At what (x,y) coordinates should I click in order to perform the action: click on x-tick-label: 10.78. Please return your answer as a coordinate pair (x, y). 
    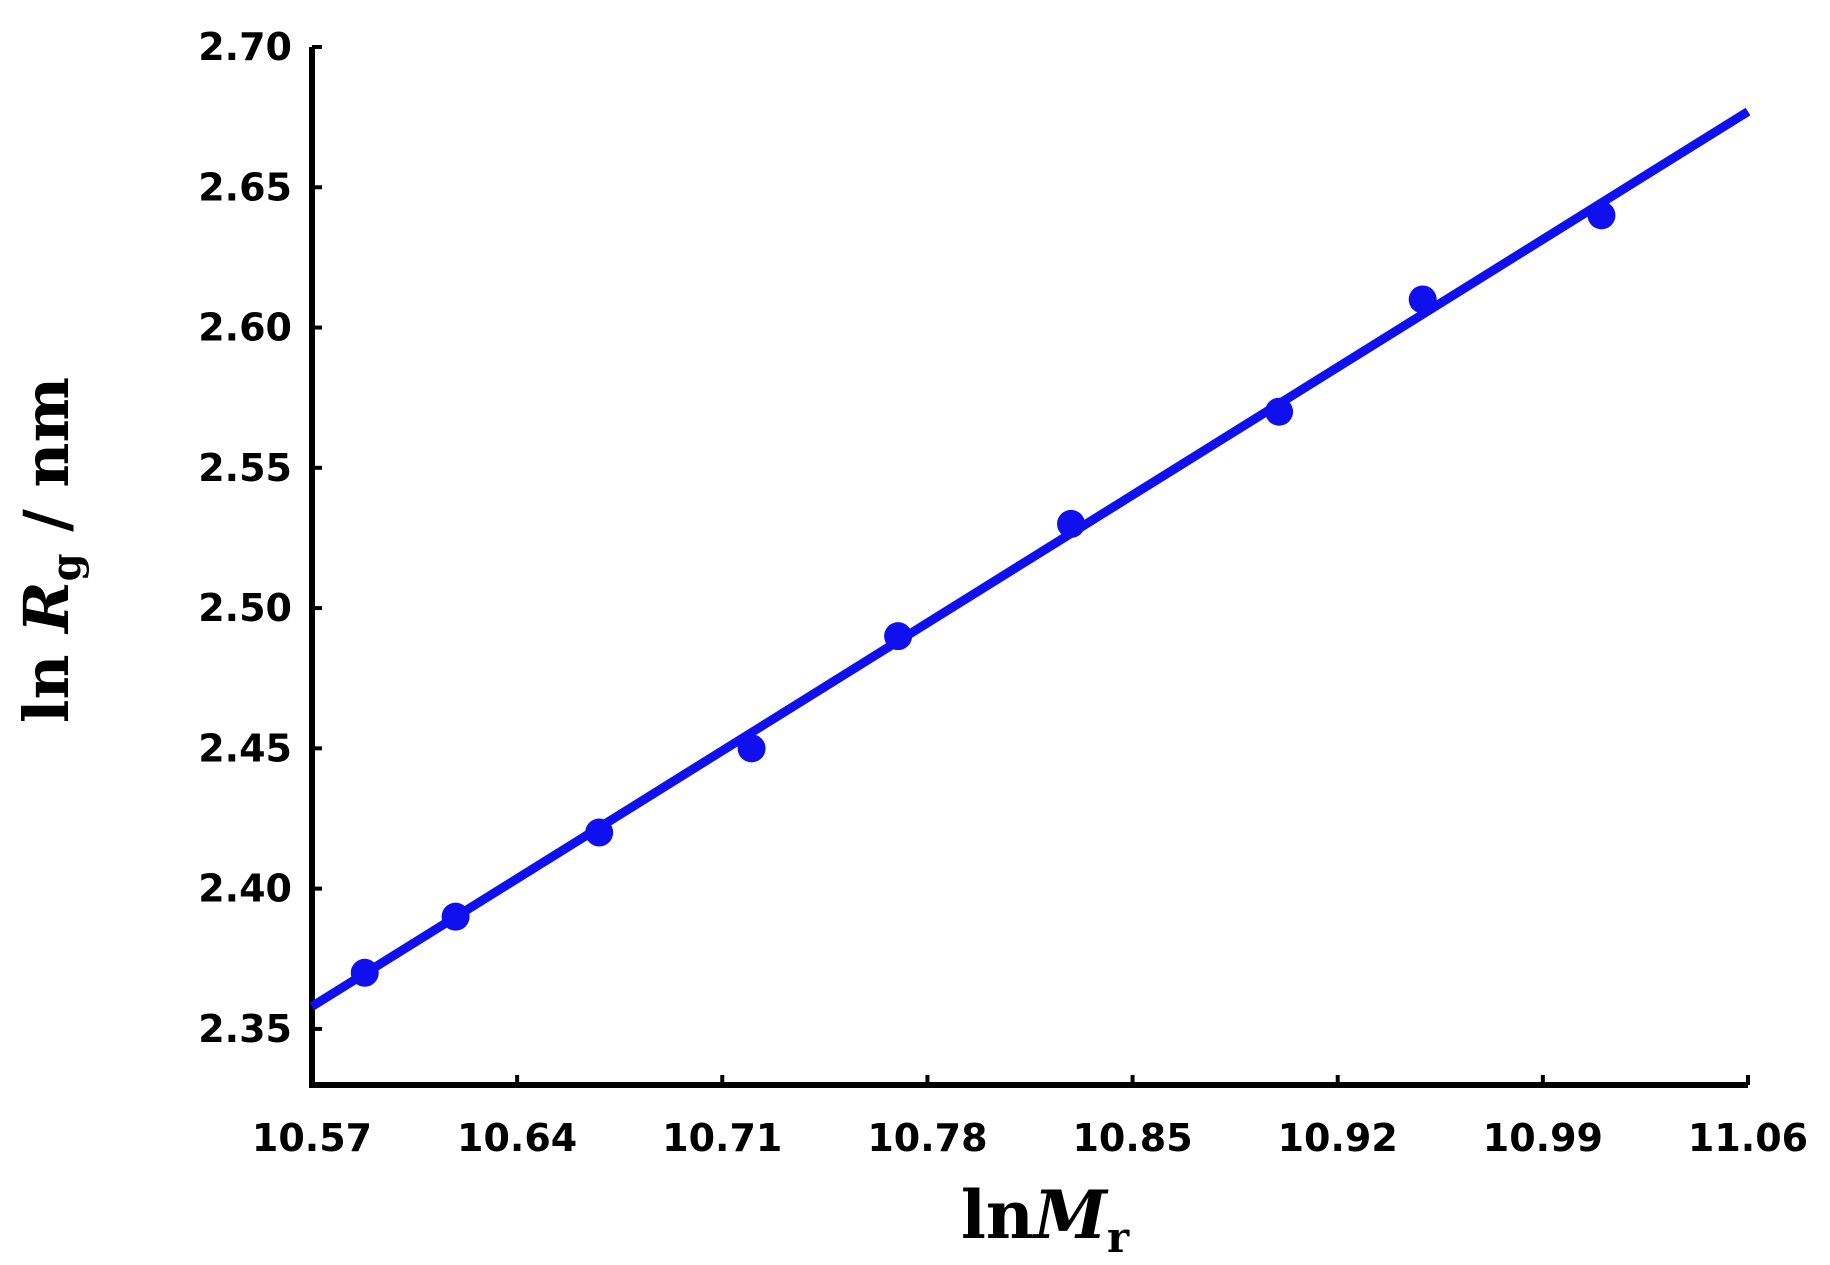
    Looking at the image, I should click on (927, 1138).